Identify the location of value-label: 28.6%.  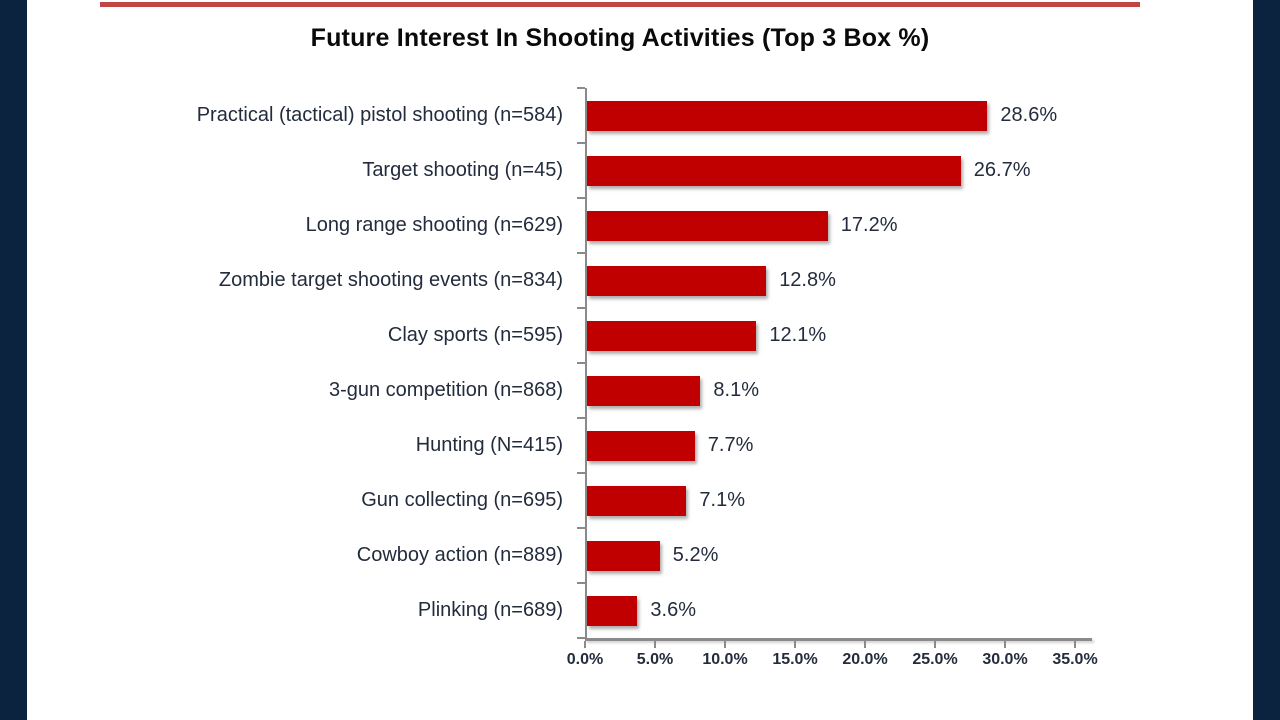
(1029, 115).